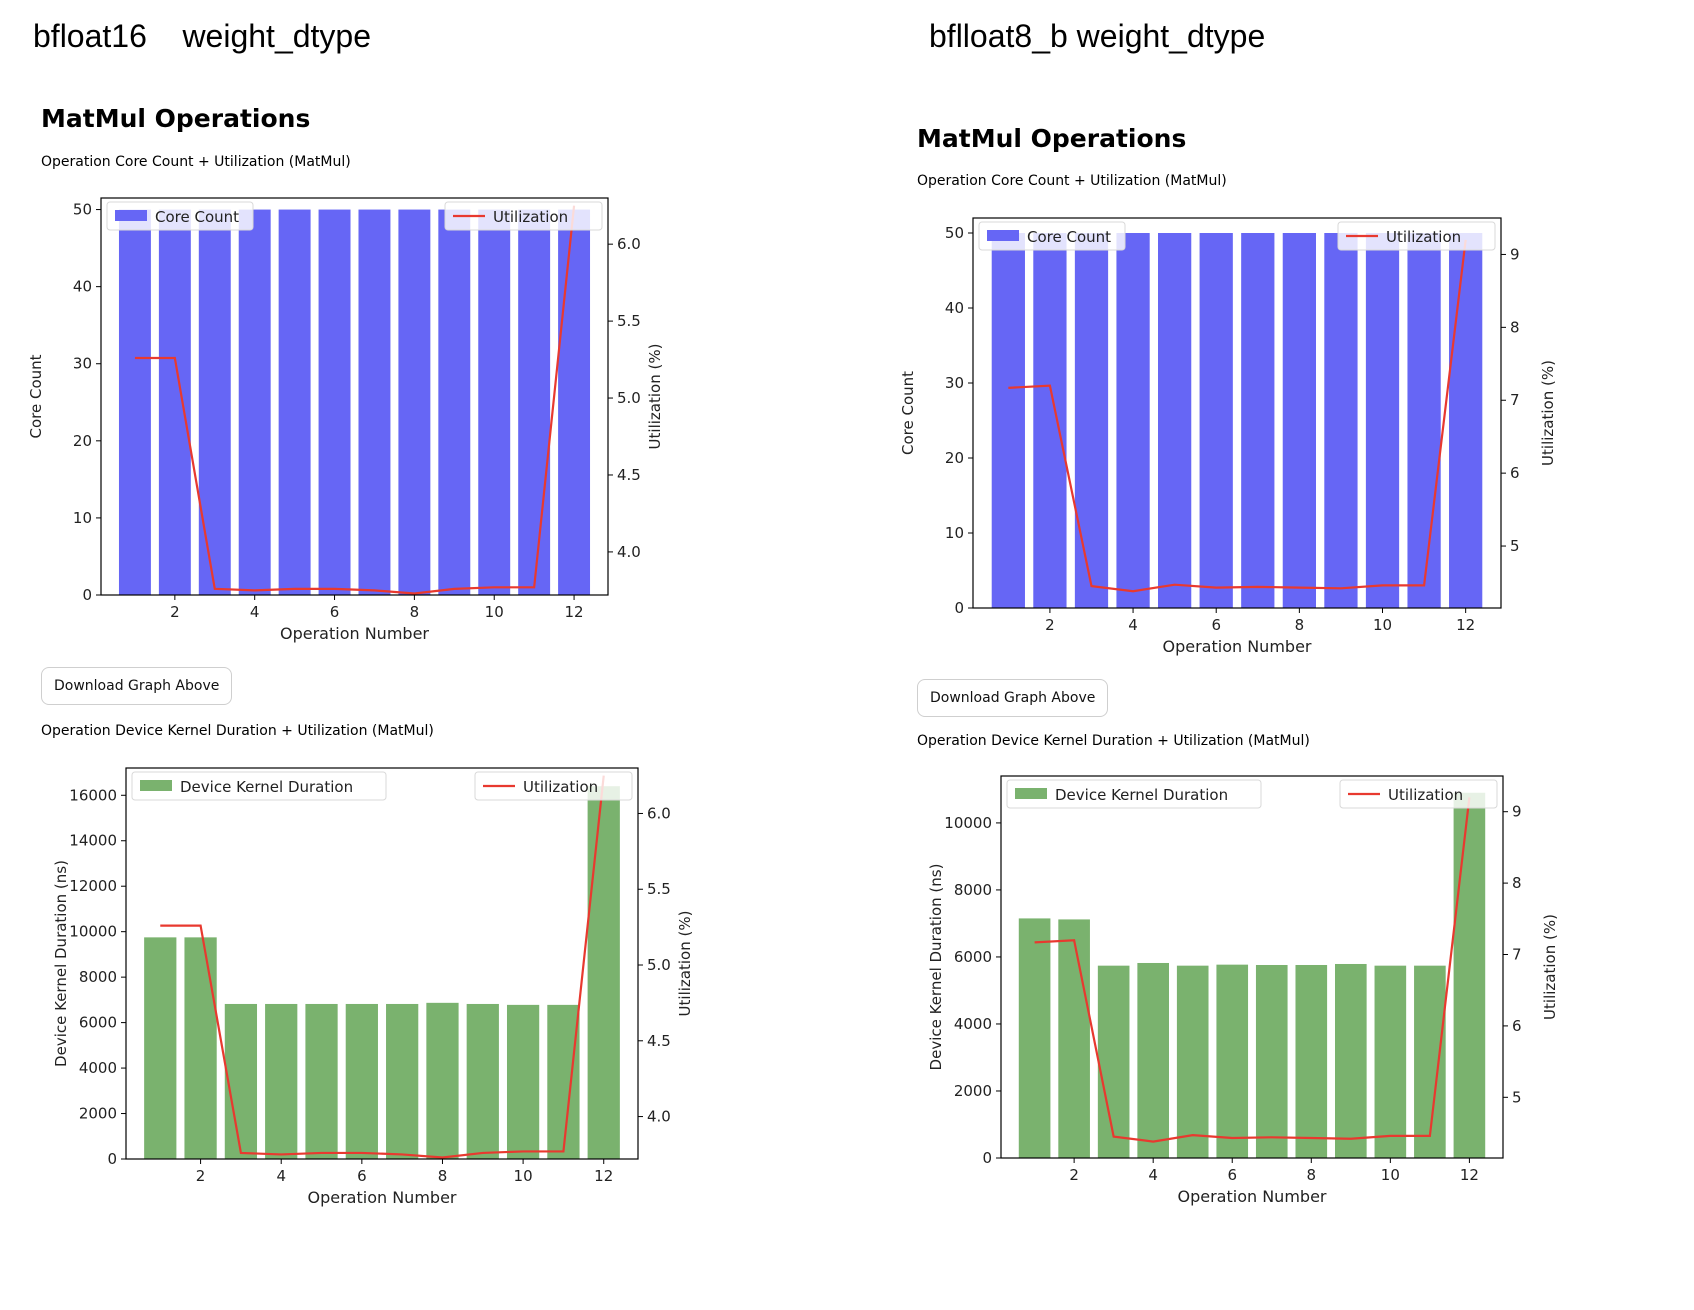 This screenshot has height=1310, width=1694. Describe the element at coordinates (1515, 546) in the screenshot. I see `y2-tick-label: 5` at that location.